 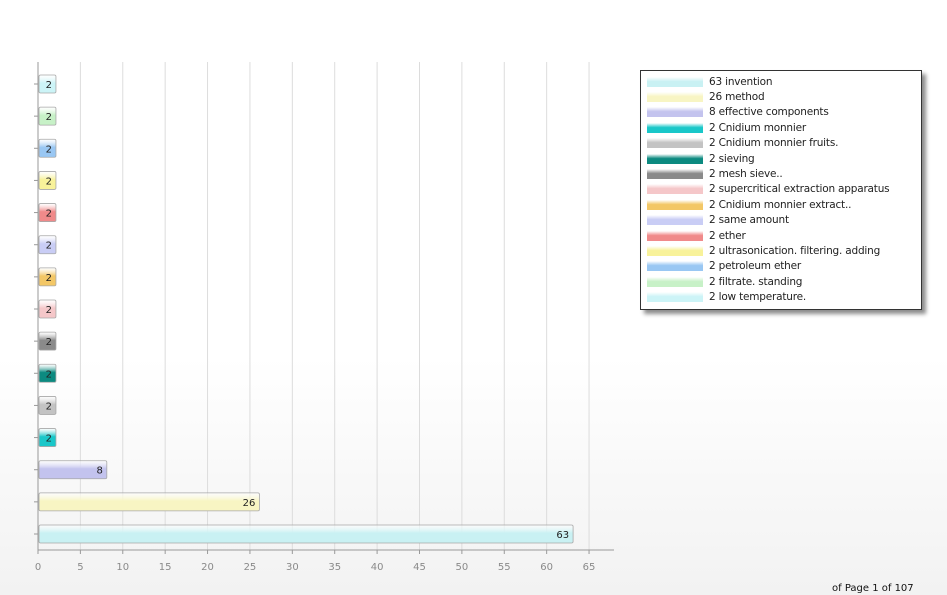 I want to click on legend-item: 2 ultrasonication. filtering. adding, so click(x=784, y=250).